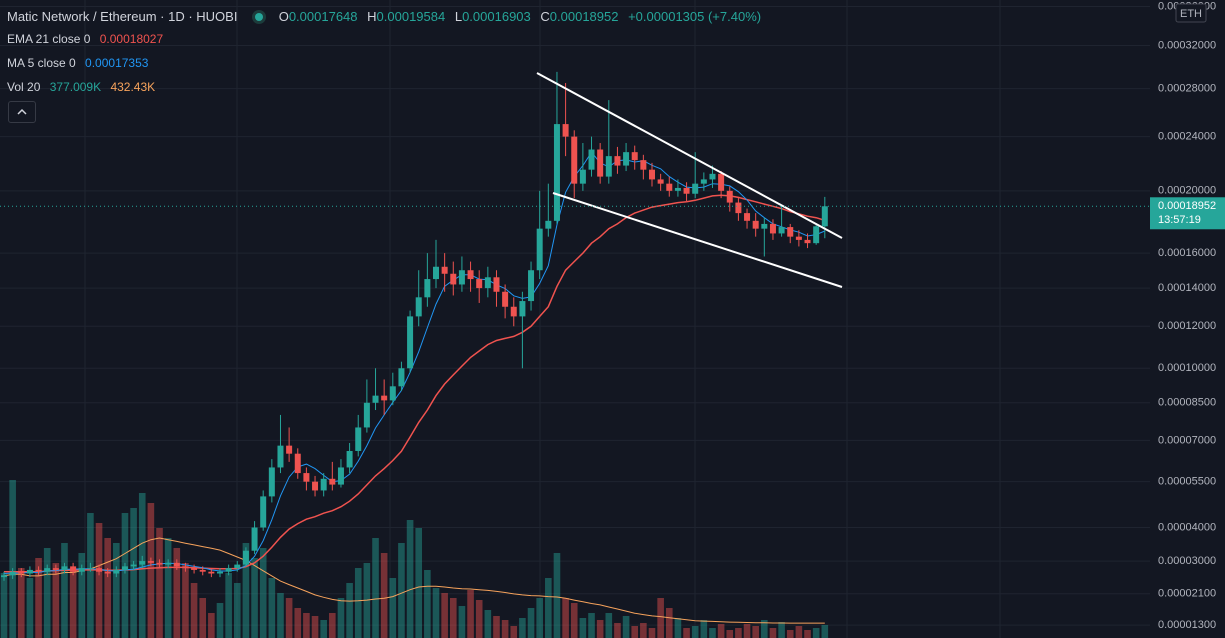 This screenshot has width=1225, height=638. I want to click on ma-row: MA 5 close 0 0.00017353, so click(80, 63).